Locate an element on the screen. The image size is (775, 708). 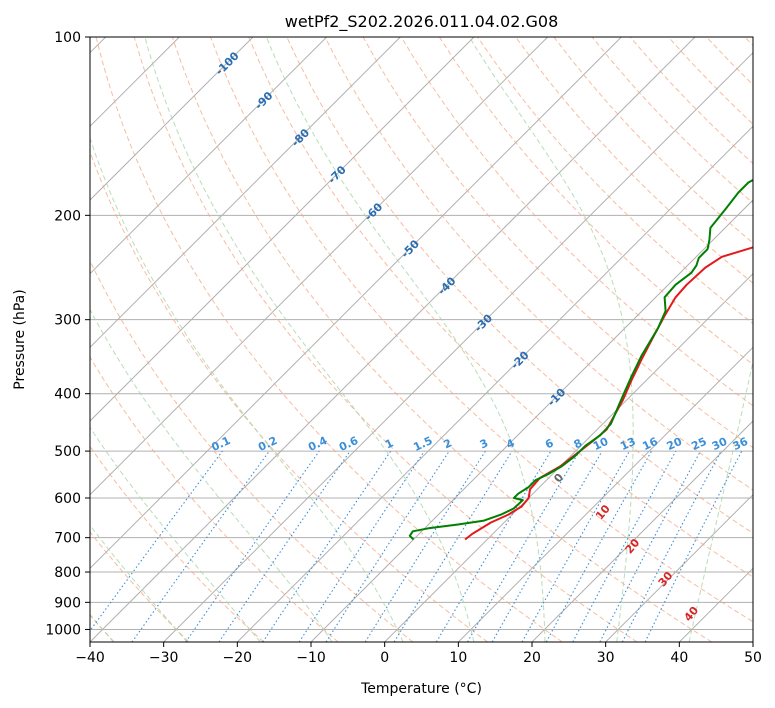
adiabat-temp-label: -40 is located at coordinates (446, 285).